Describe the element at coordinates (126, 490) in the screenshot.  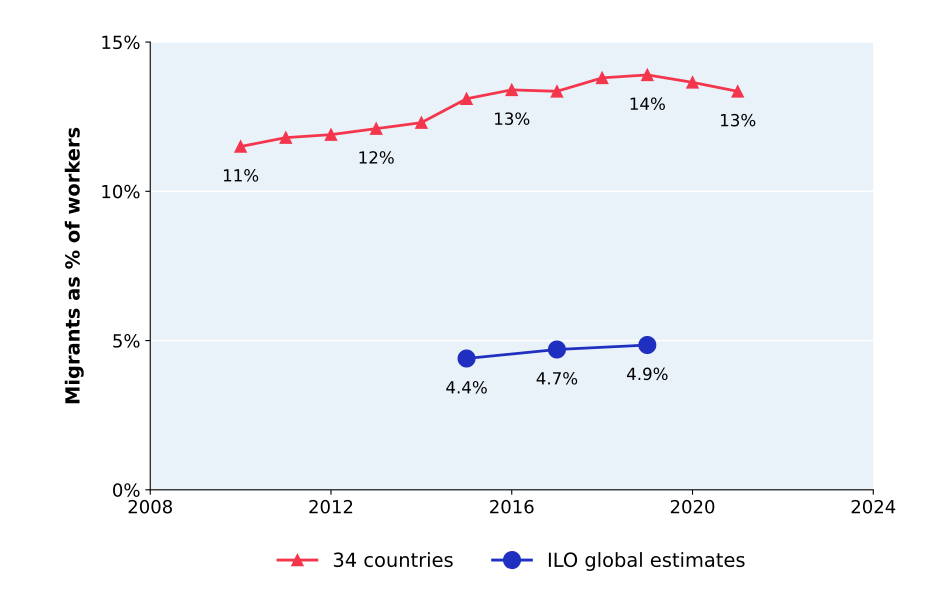
I see `y-tick-label: 0%` at that location.